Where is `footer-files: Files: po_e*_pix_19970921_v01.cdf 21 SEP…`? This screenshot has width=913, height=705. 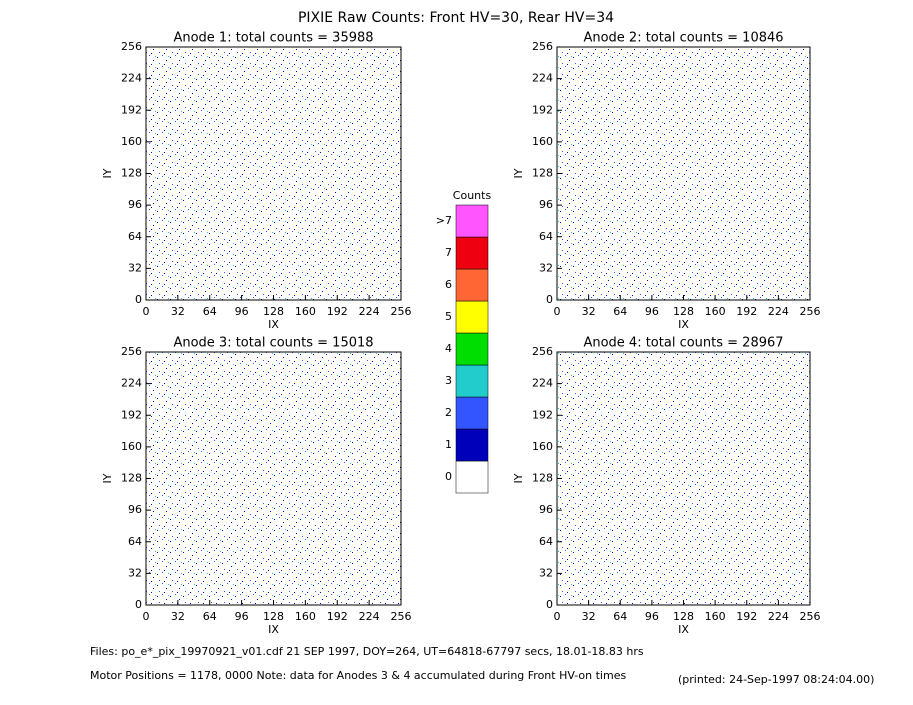
footer-files: Files: po_e*_pix_19970921_v01.cdf 21 SEP… is located at coordinates (367, 651).